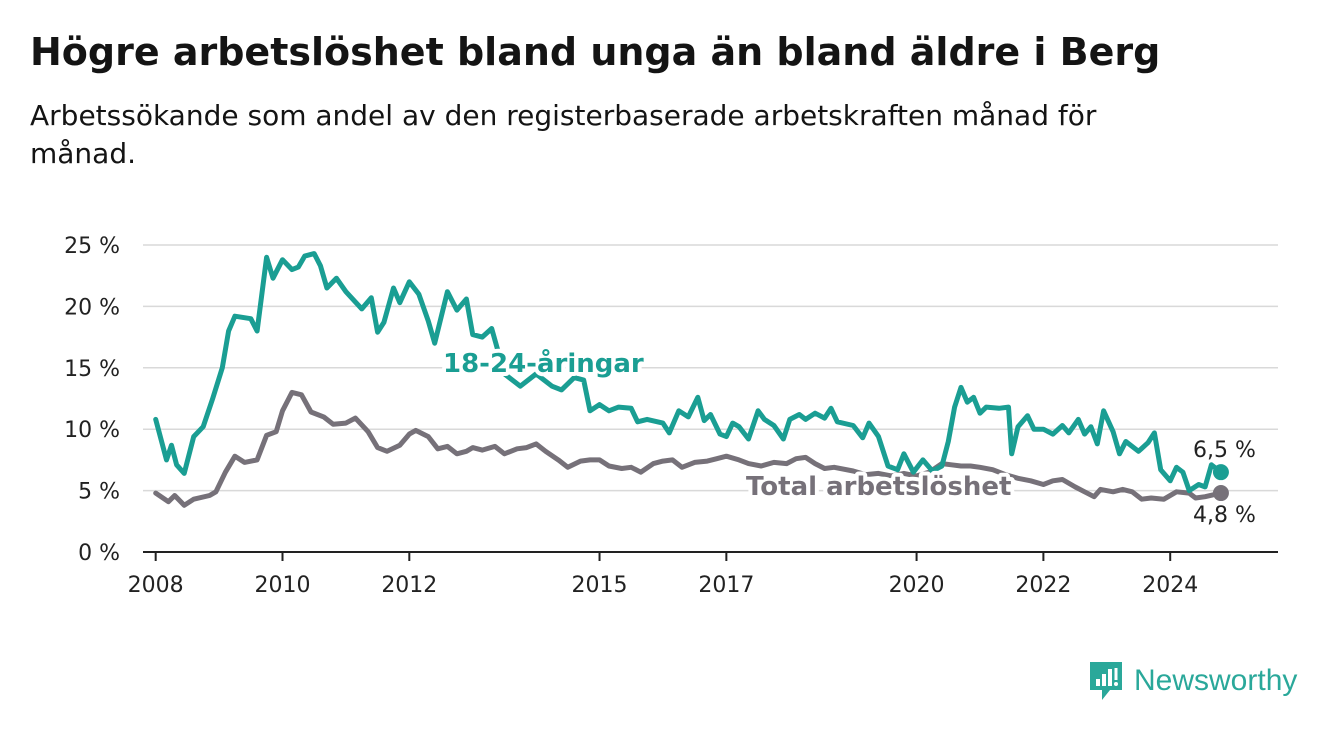 The width and height of the screenshot is (1340, 734). What do you see at coordinates (1043, 585) in the screenshot?
I see `x-tick-label: 2022` at bounding box center [1043, 585].